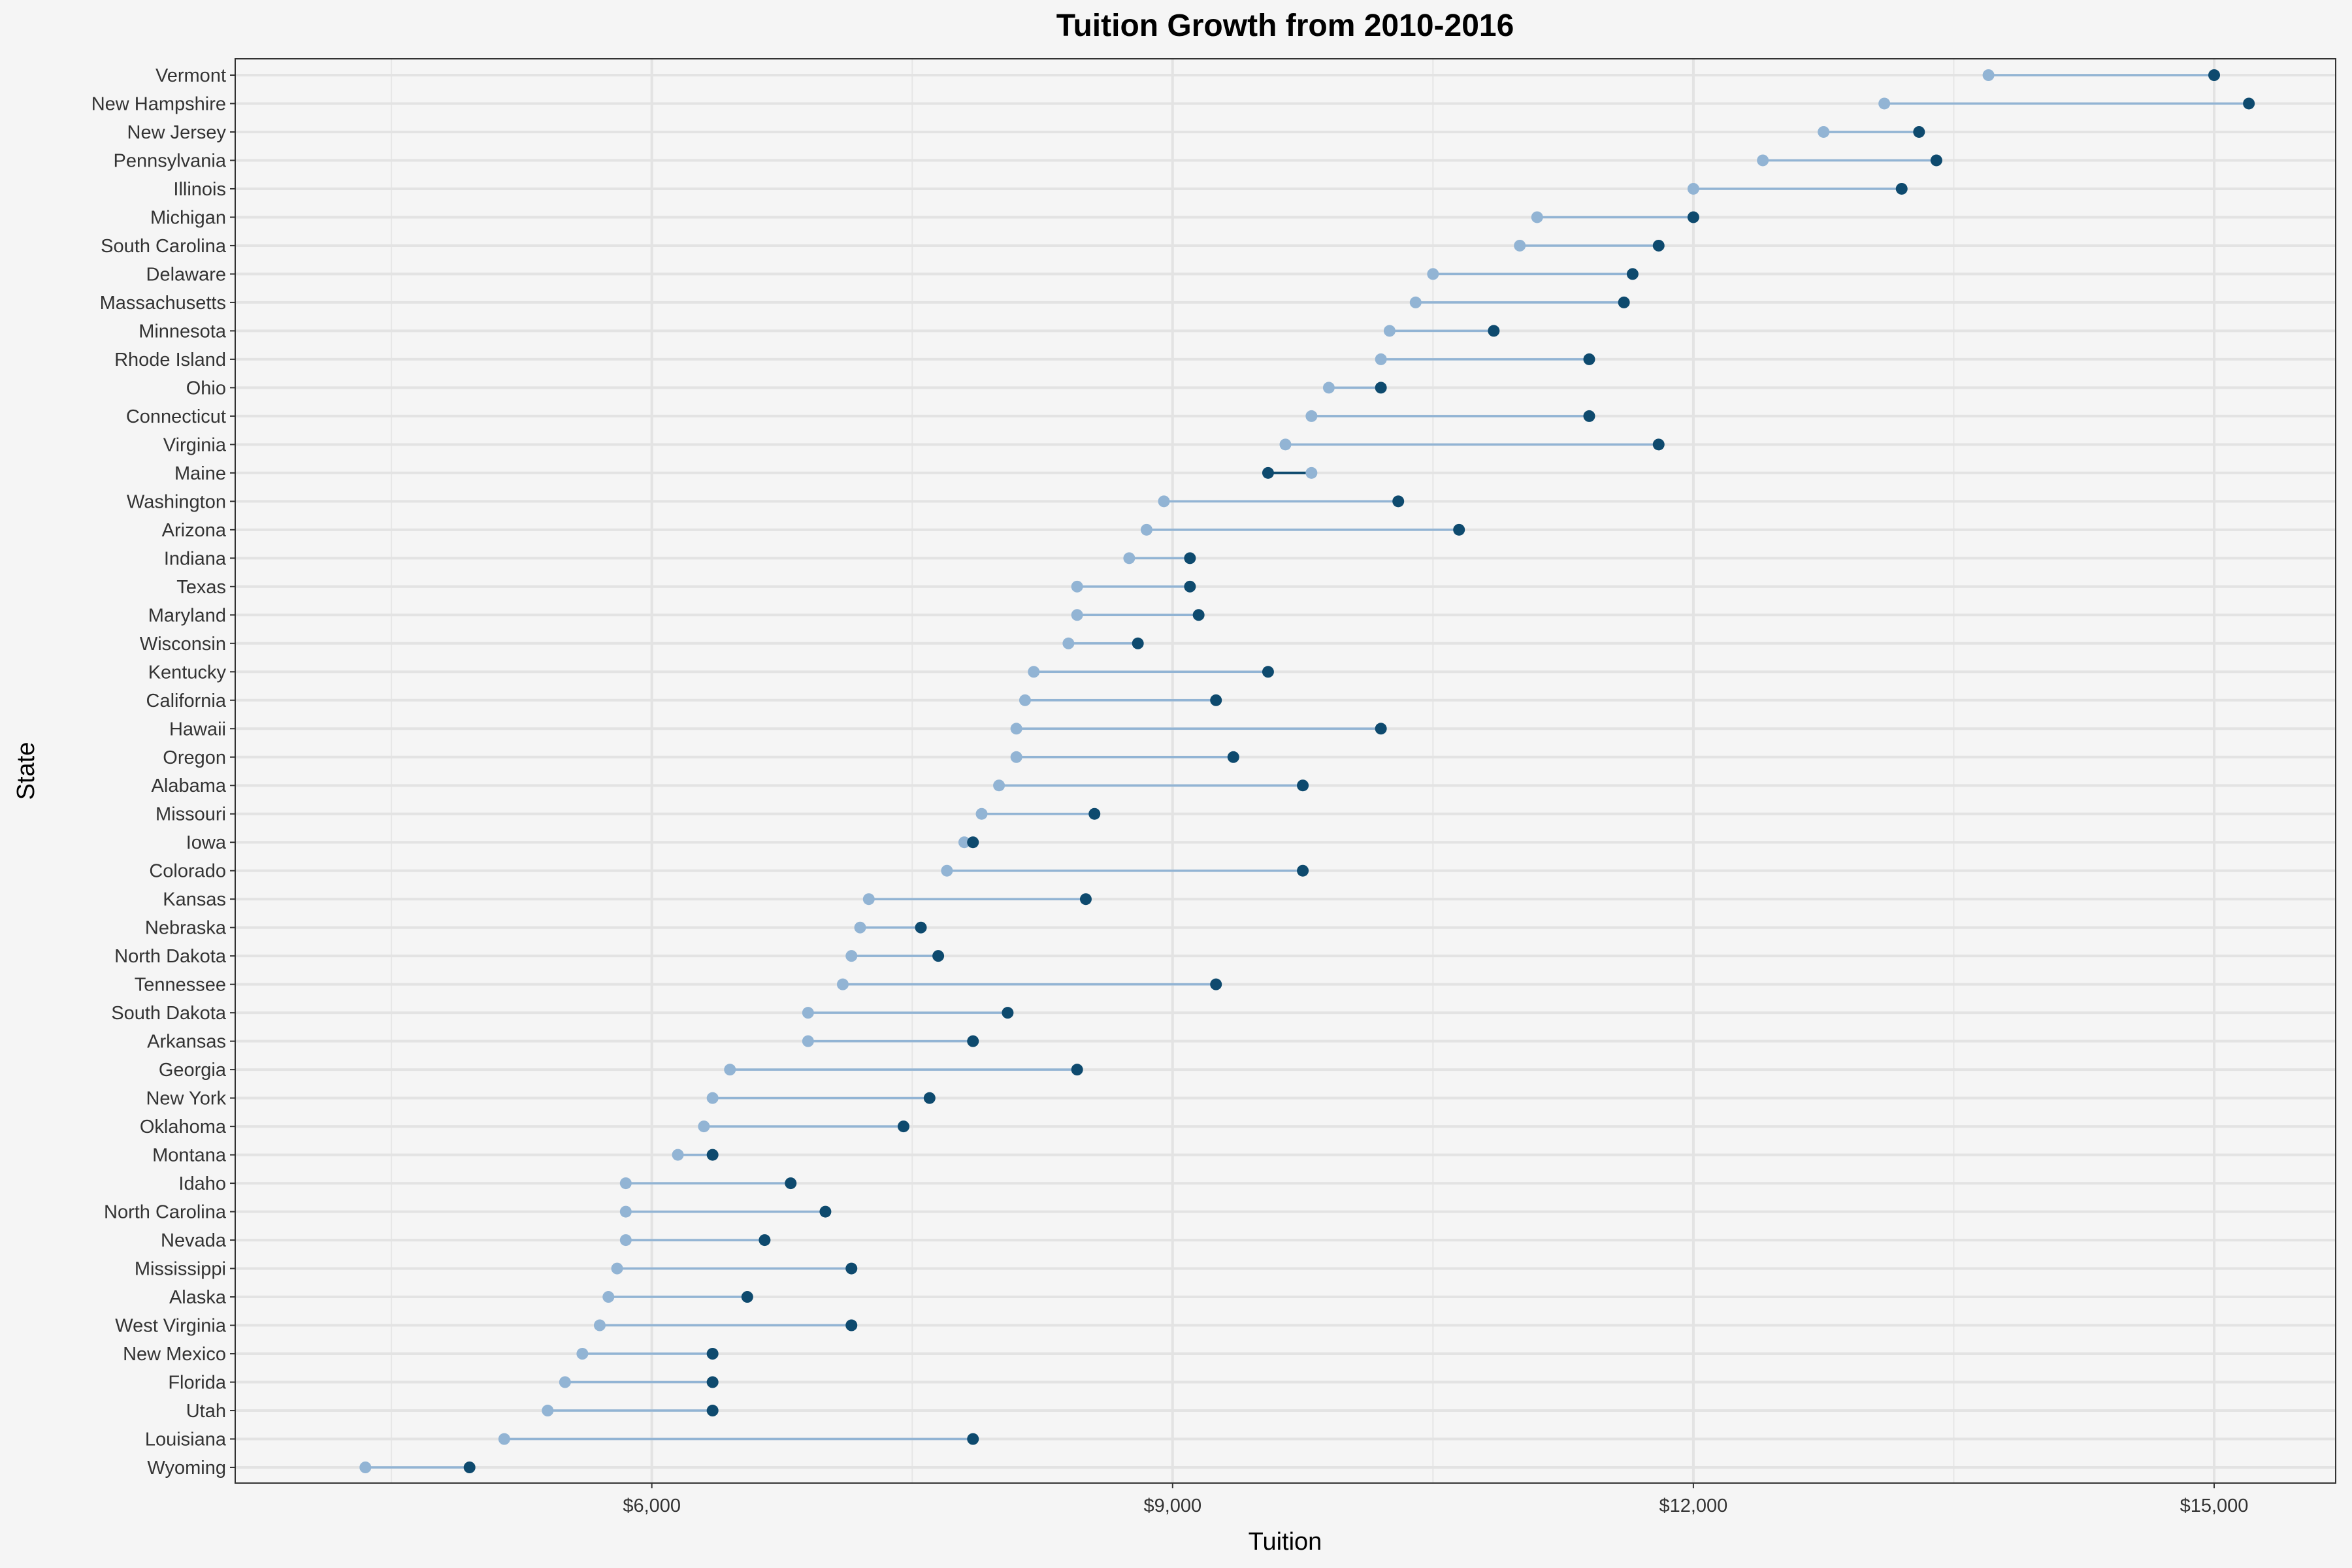 This screenshot has height=1568, width=2352. Describe the element at coordinates (652, 1505) in the screenshot. I see `x-tick-label: $6,000` at that location.